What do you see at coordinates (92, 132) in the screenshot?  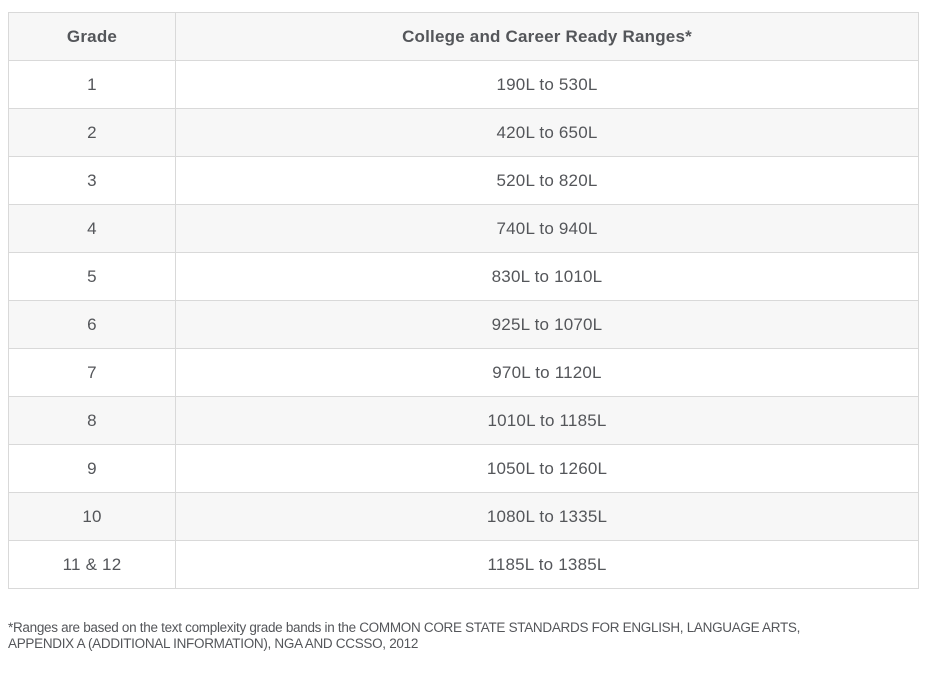 I see `grade-cell: 2` at bounding box center [92, 132].